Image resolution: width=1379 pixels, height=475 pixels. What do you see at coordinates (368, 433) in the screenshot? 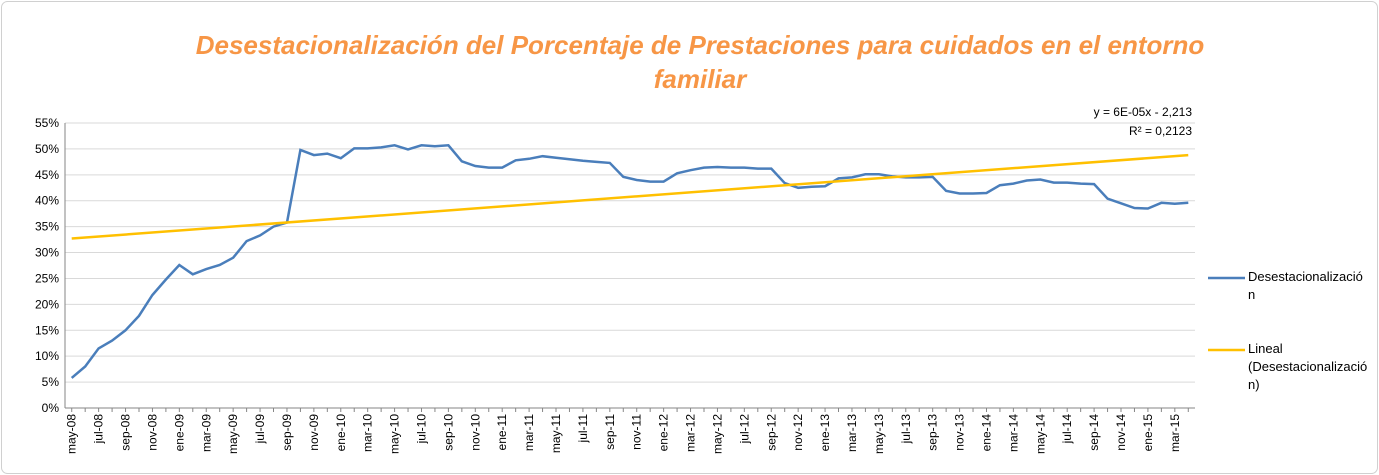
I see `x-tick-label: mar-10` at bounding box center [368, 433].